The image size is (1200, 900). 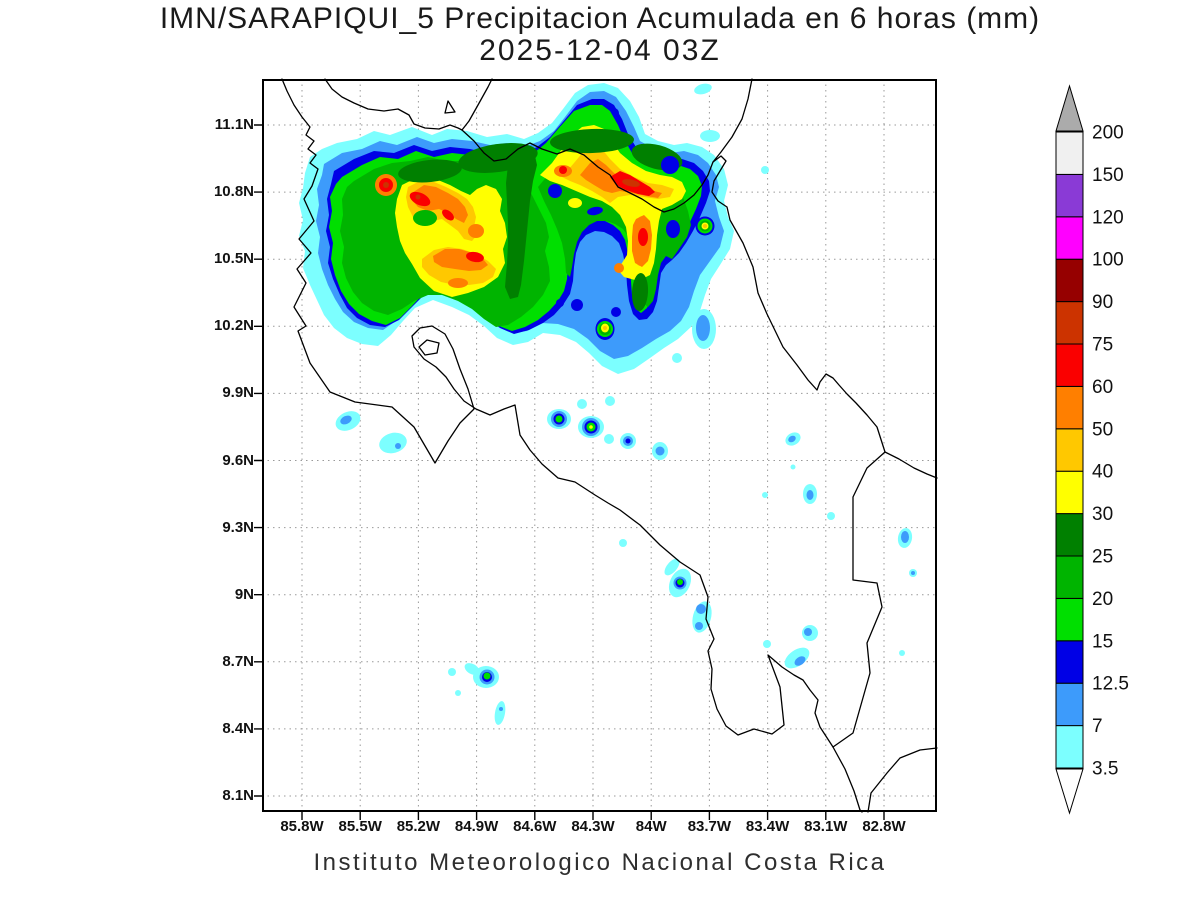 What do you see at coordinates (1108, 133) in the screenshot?
I see `colorbar-level-label: 200` at bounding box center [1108, 133].